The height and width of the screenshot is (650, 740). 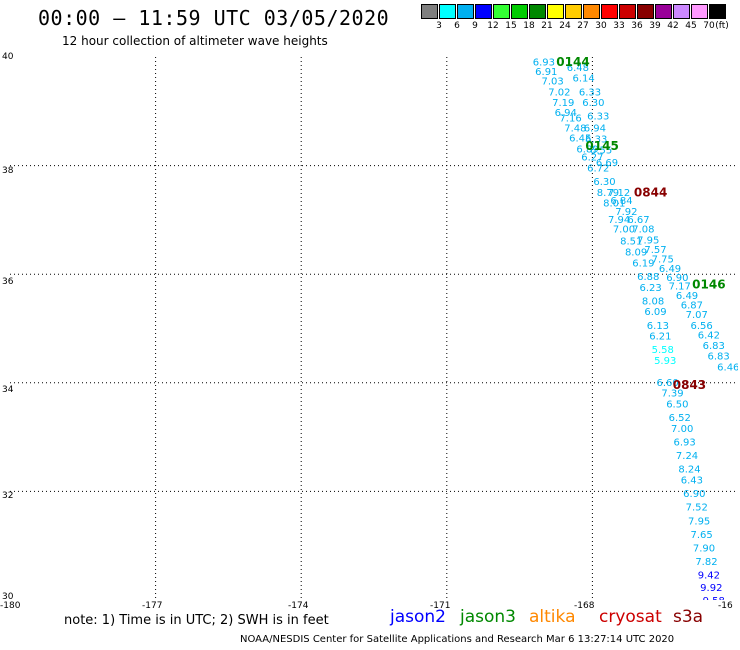 What do you see at coordinates (637, 26) in the screenshot?
I see `legend-label: 36` at bounding box center [637, 26].